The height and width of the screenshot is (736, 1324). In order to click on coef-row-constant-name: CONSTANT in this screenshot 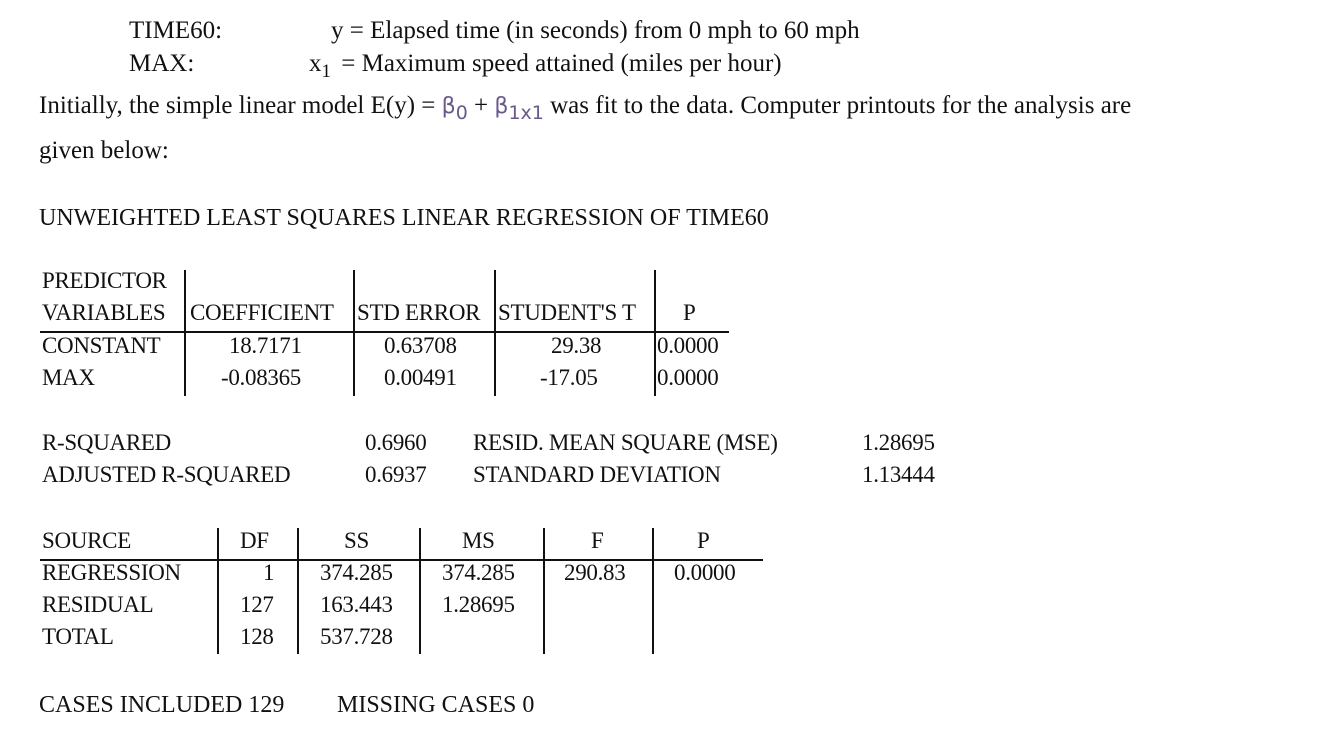, I will do `click(101, 345)`.